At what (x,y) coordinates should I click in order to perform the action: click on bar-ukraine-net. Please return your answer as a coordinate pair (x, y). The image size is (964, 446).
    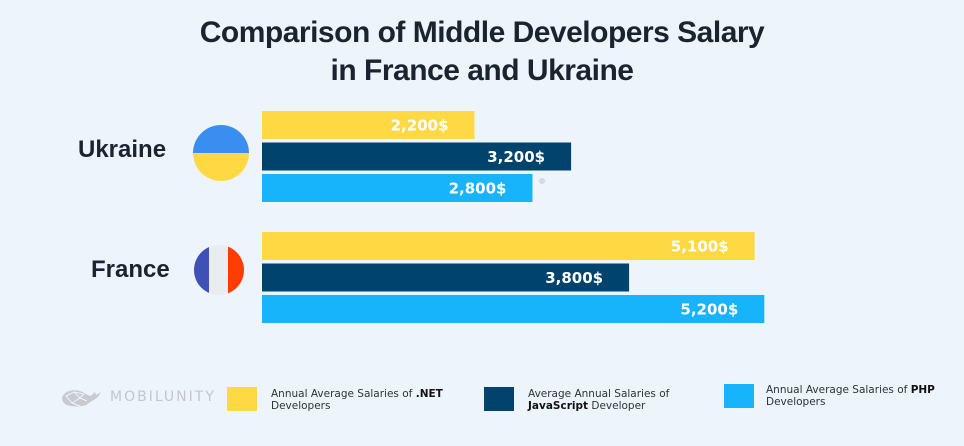
    Looking at the image, I should click on (368, 125).